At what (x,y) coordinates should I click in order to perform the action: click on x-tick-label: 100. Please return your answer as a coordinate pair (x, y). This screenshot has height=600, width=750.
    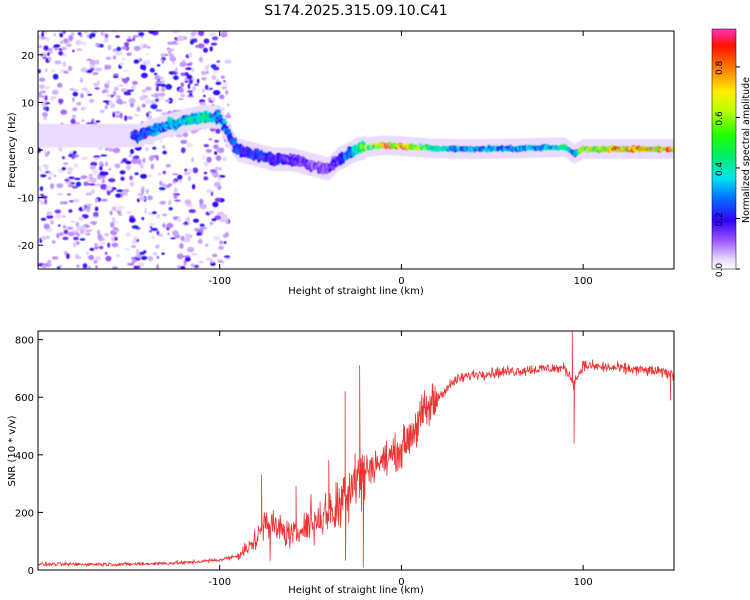
    Looking at the image, I should click on (583, 582).